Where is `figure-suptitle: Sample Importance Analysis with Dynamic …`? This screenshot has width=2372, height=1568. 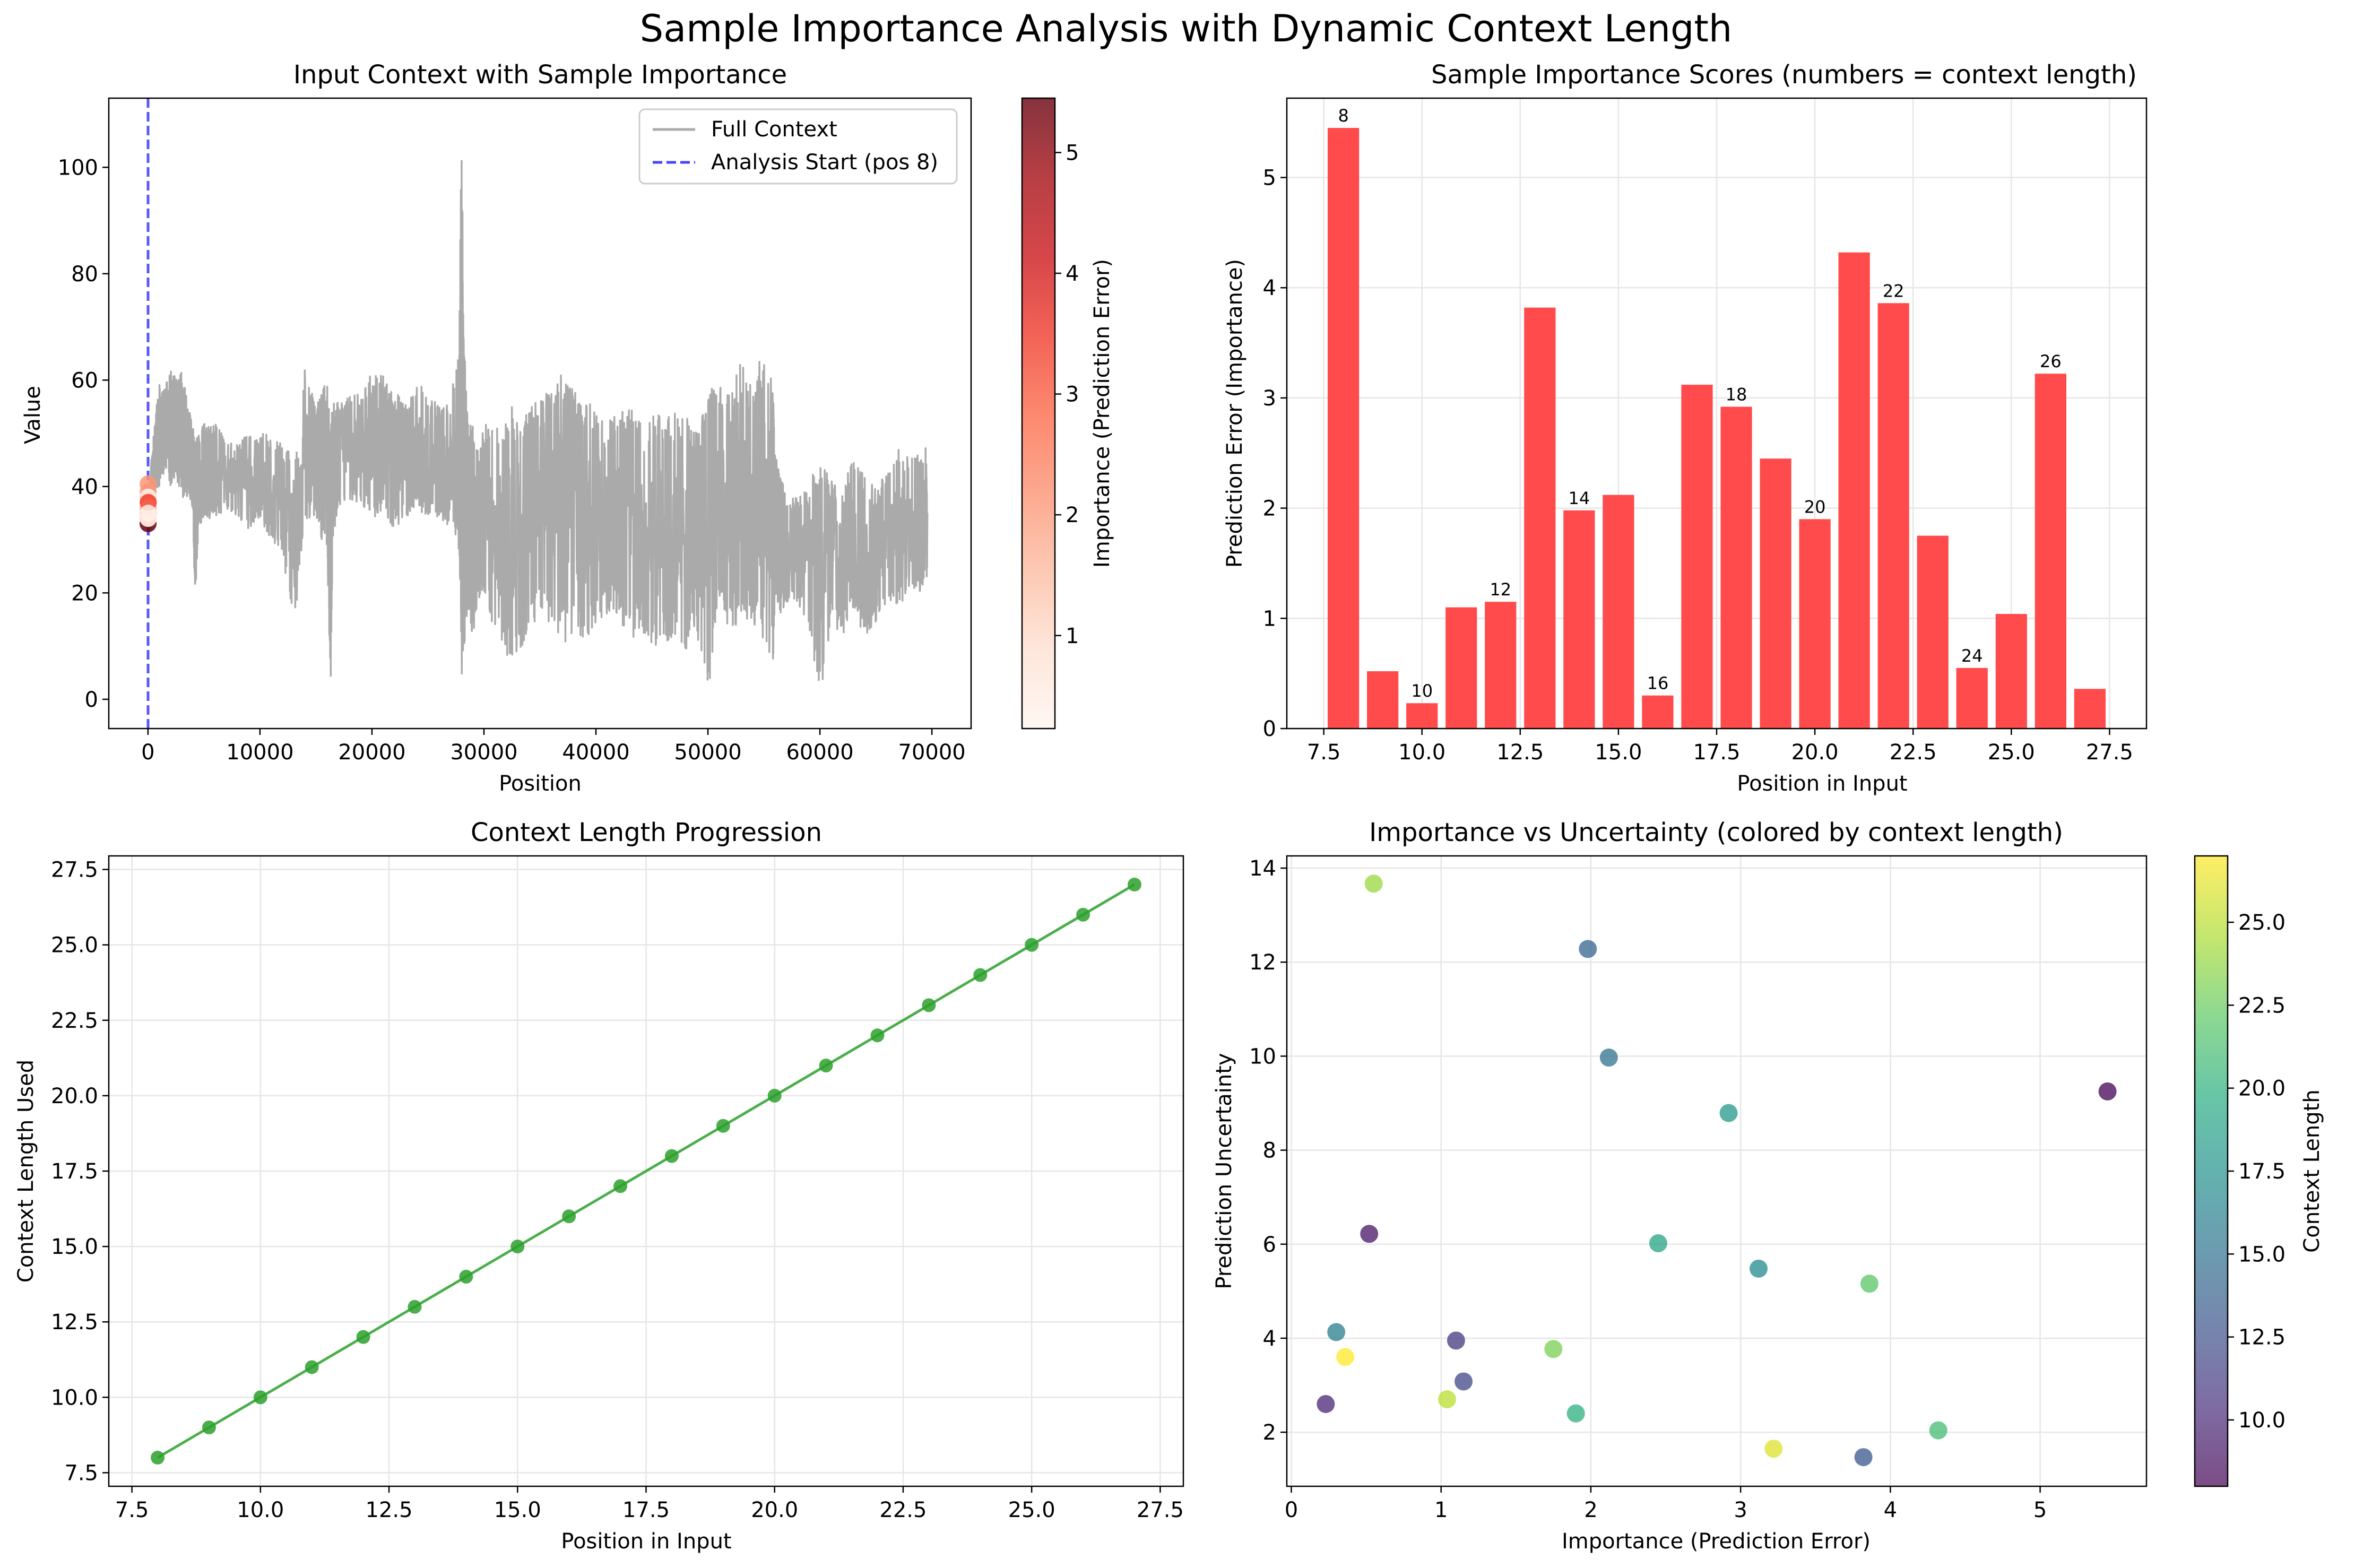
figure-suptitle: Sample Importance Analysis with Dynamic … is located at coordinates (1186, 28).